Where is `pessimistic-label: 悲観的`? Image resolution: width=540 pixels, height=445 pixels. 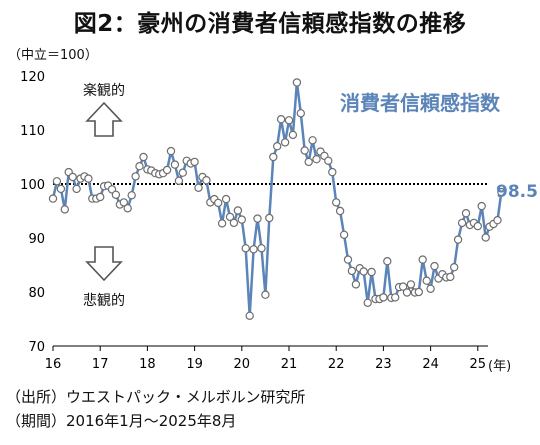
pessimistic-label: 悲観的 is located at coordinates (104, 300).